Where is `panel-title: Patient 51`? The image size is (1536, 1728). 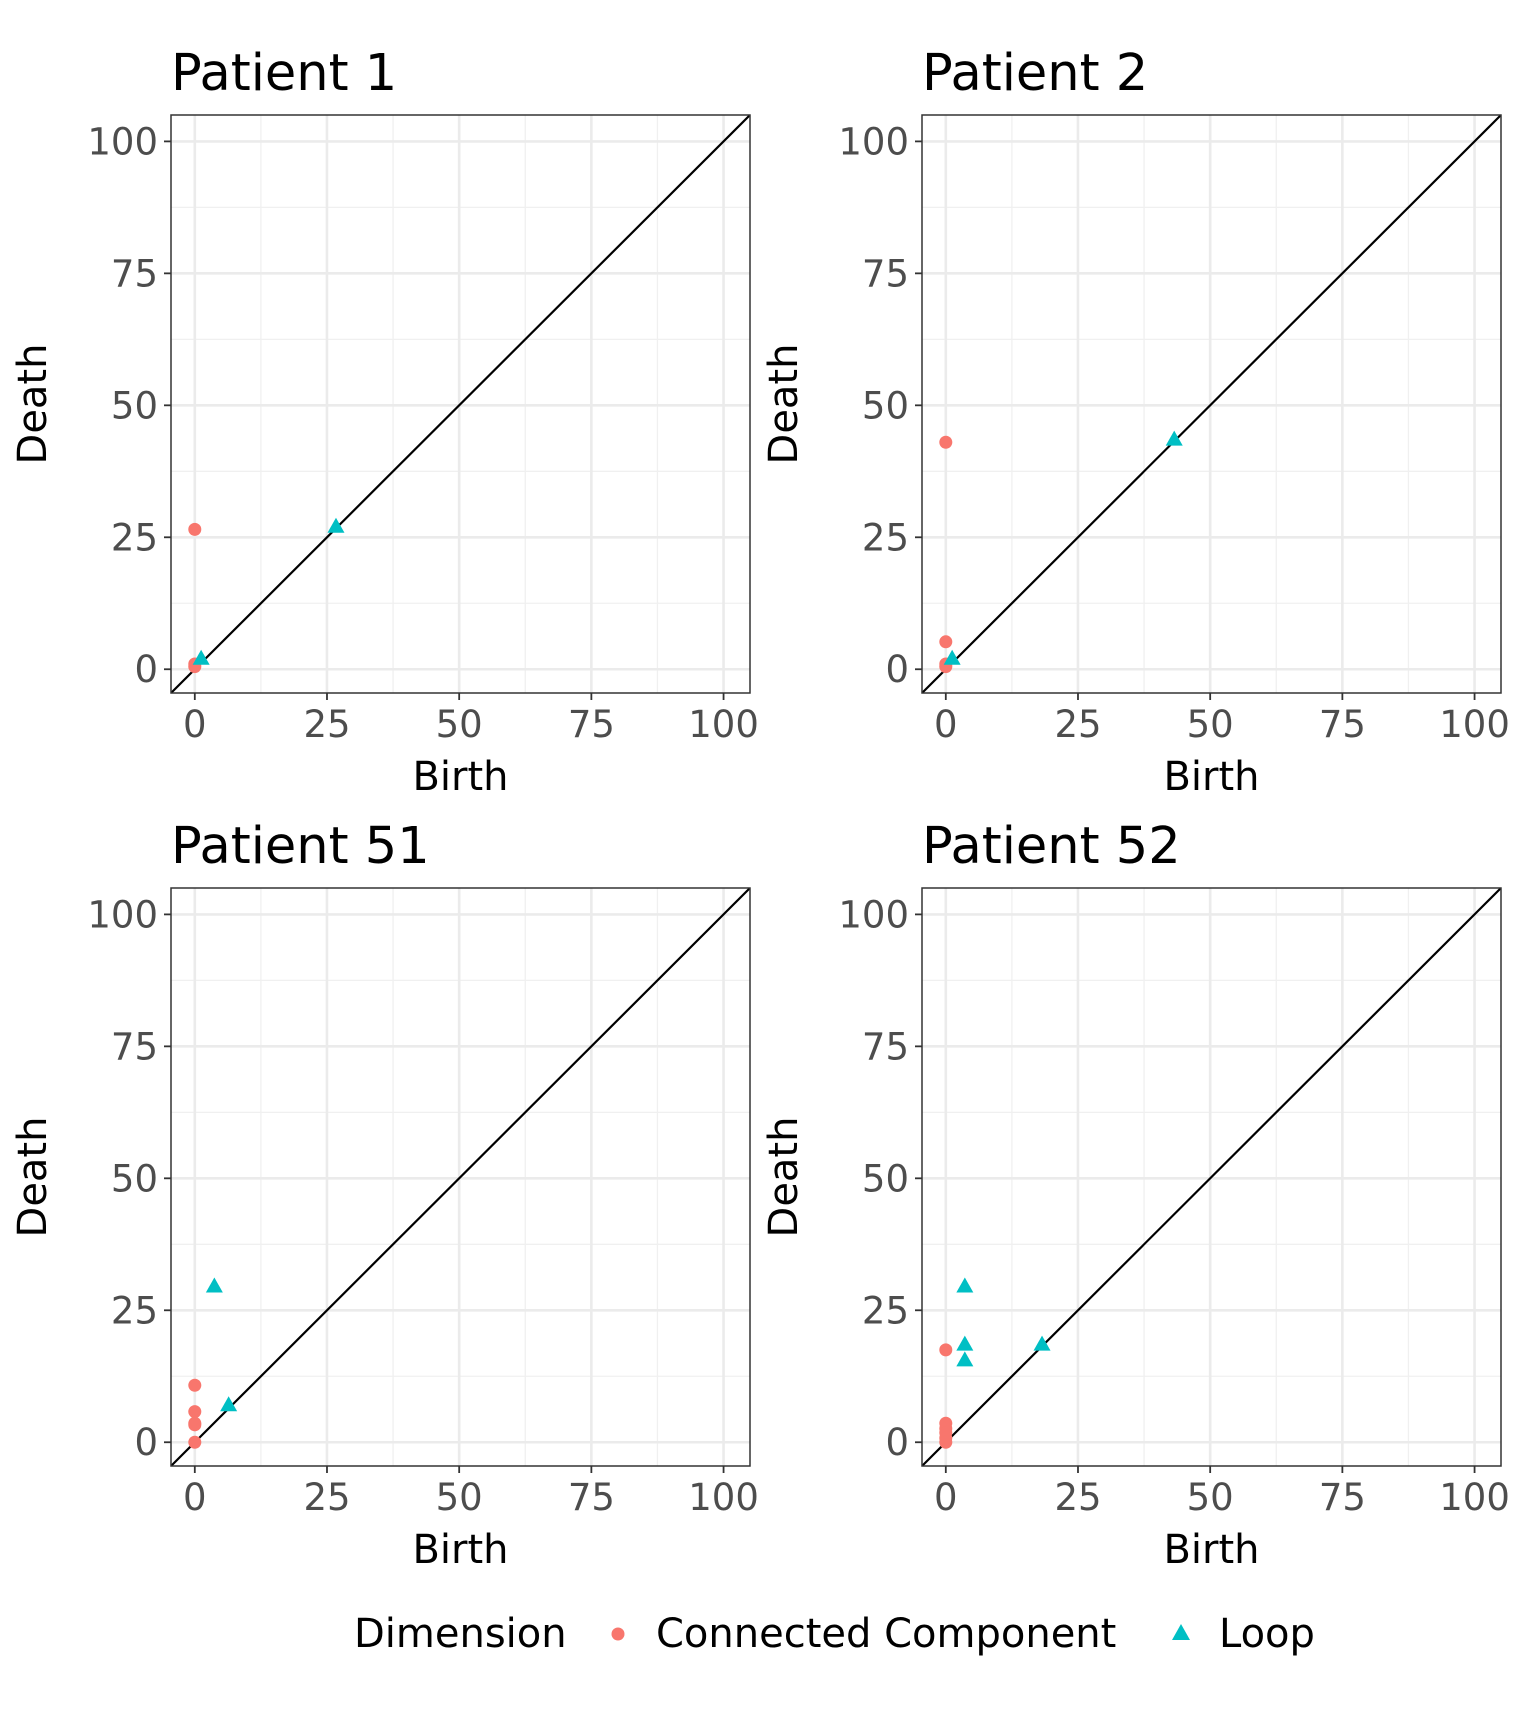 panel-title: Patient 51 is located at coordinates (300, 846).